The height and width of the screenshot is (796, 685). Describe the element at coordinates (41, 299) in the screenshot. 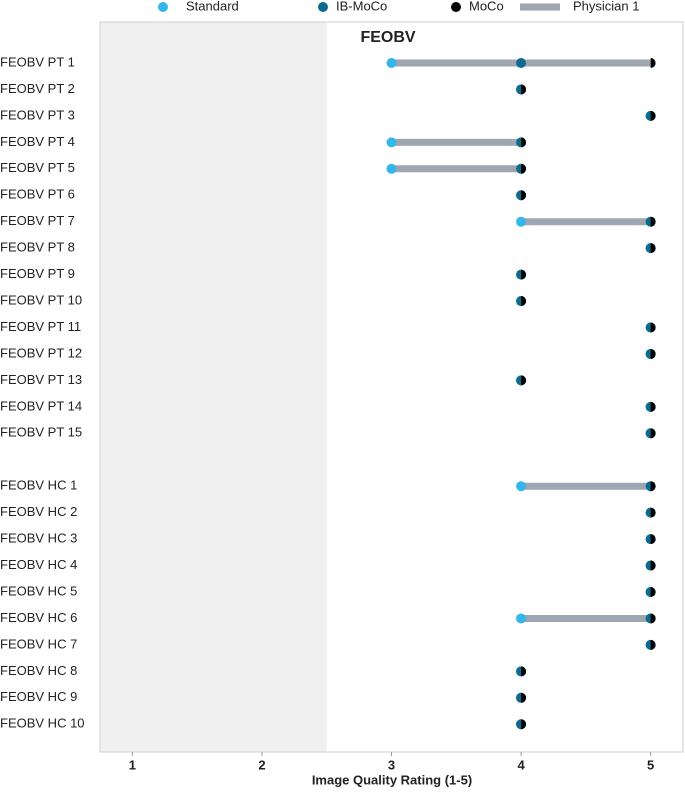

I see `y-tick-label: FEOBV PT 10` at that location.